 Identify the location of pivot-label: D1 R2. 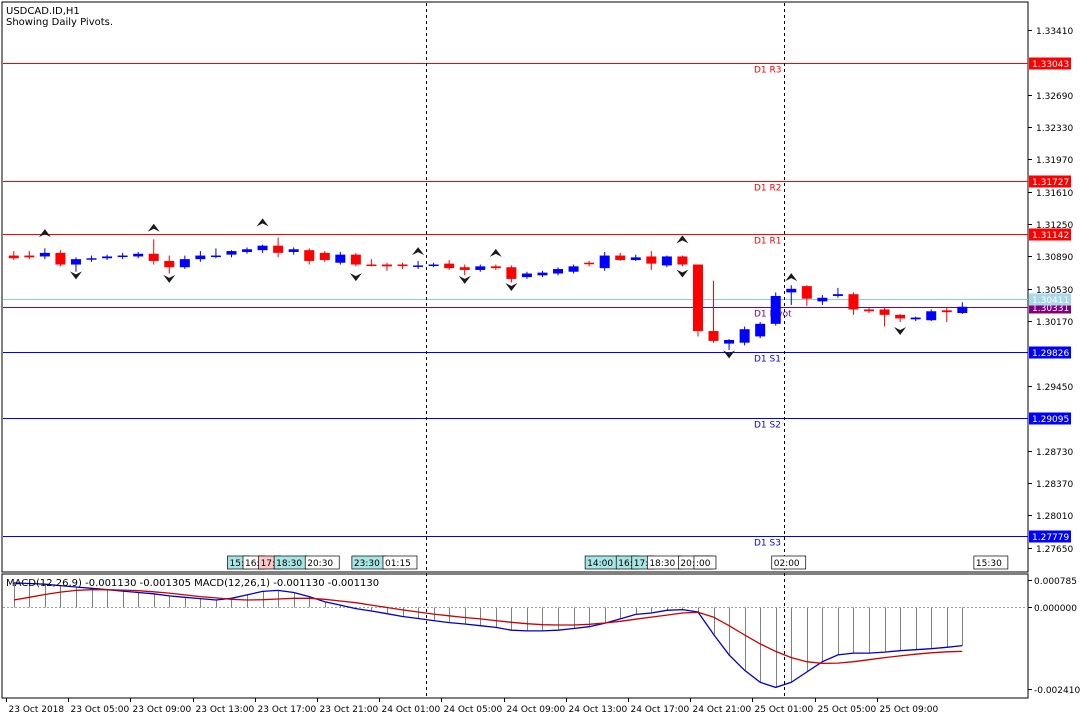
(768, 189).